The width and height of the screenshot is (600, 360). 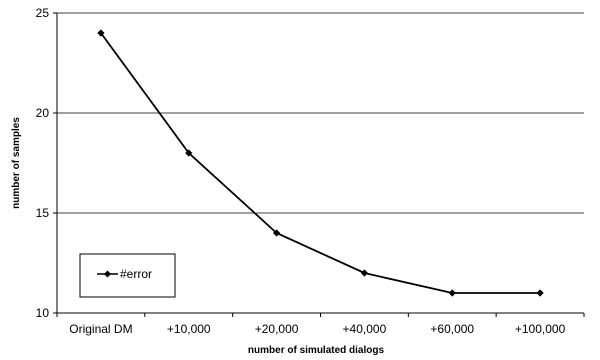 I want to click on legend-box, so click(x=127, y=275).